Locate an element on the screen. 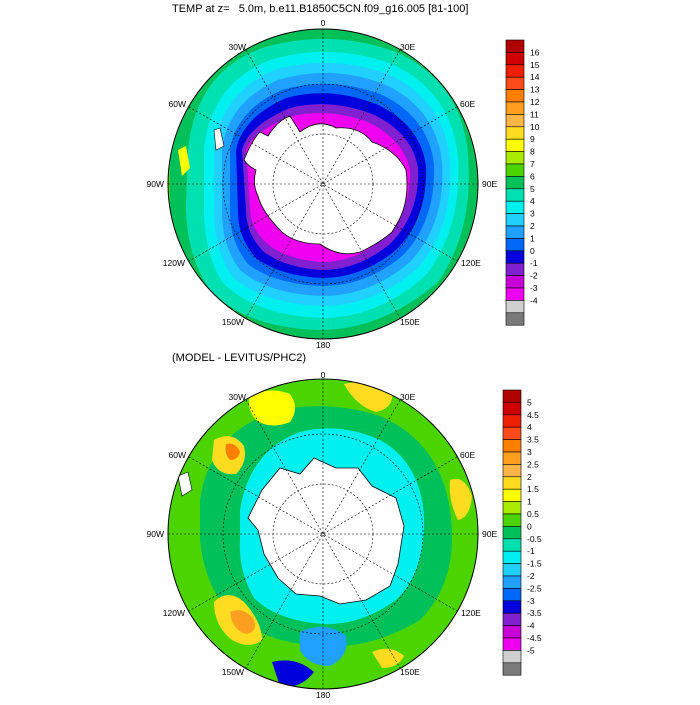  lon-label-120w: 120W is located at coordinates (174, 613).